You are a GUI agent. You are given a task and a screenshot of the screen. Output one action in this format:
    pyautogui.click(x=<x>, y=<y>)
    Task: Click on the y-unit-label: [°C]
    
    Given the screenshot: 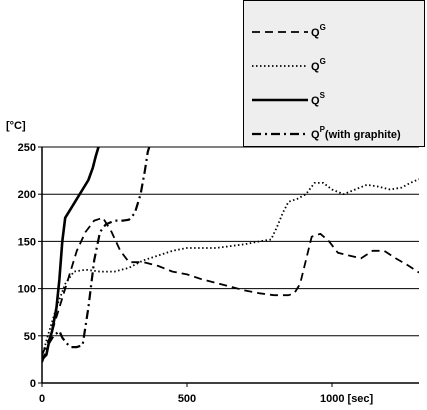 What is the action you would take?
    pyautogui.click(x=16, y=126)
    